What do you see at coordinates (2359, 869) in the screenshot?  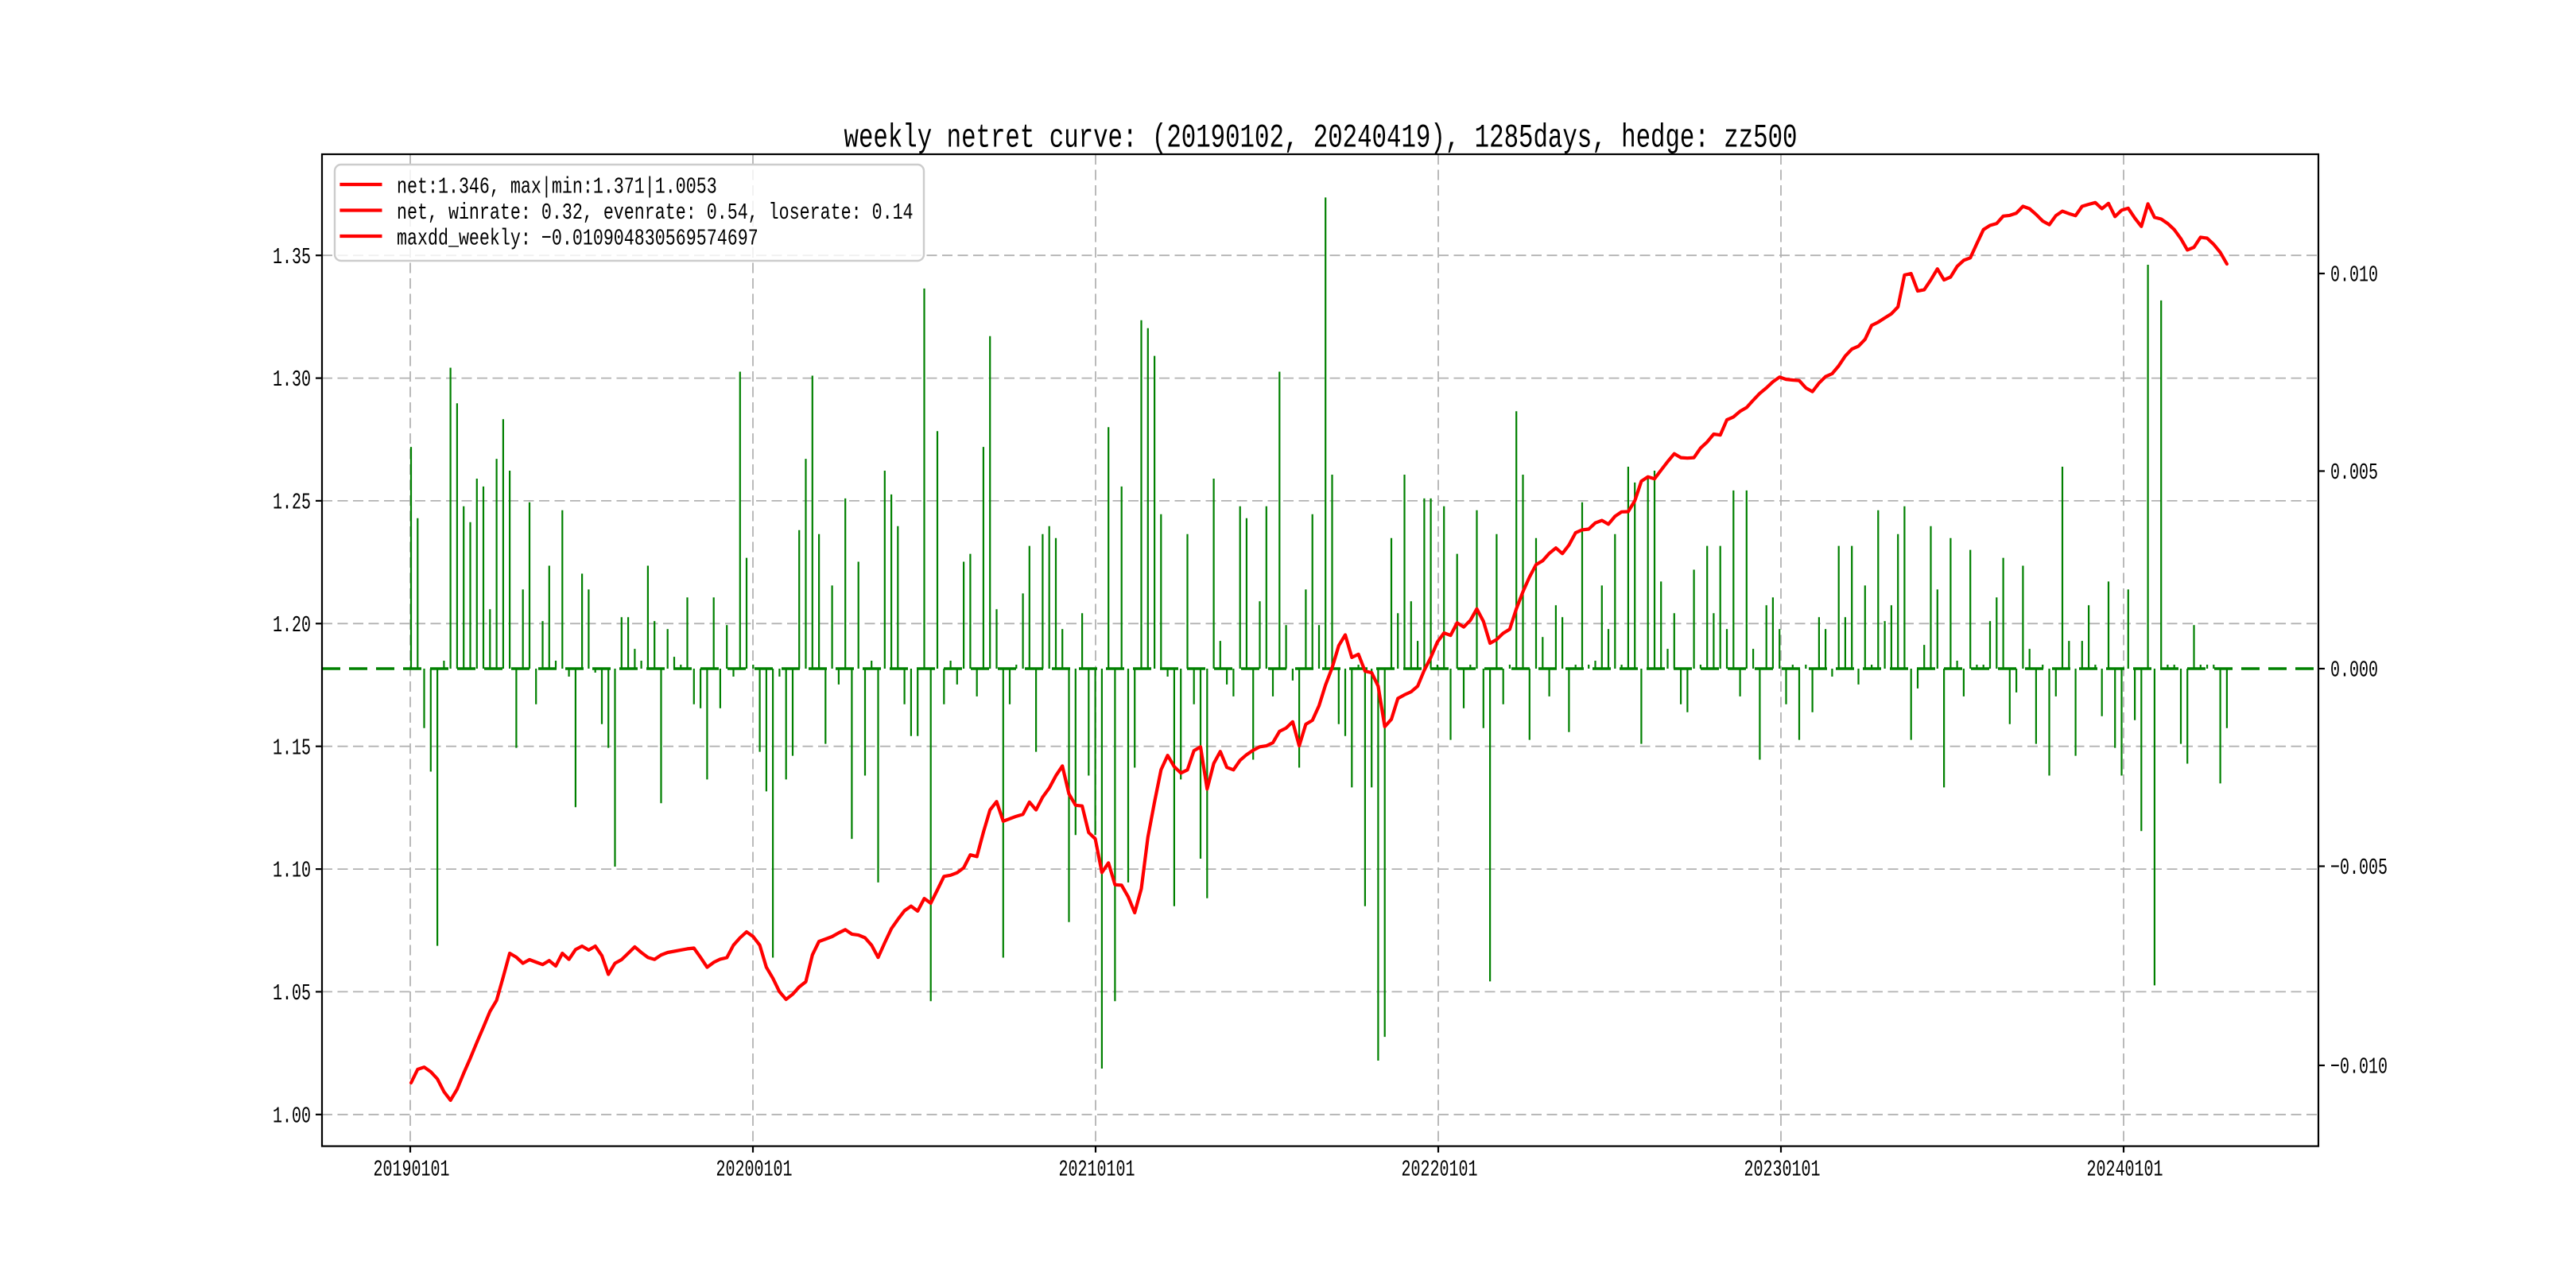 I see `svg-text: −0.005` at bounding box center [2359, 869].